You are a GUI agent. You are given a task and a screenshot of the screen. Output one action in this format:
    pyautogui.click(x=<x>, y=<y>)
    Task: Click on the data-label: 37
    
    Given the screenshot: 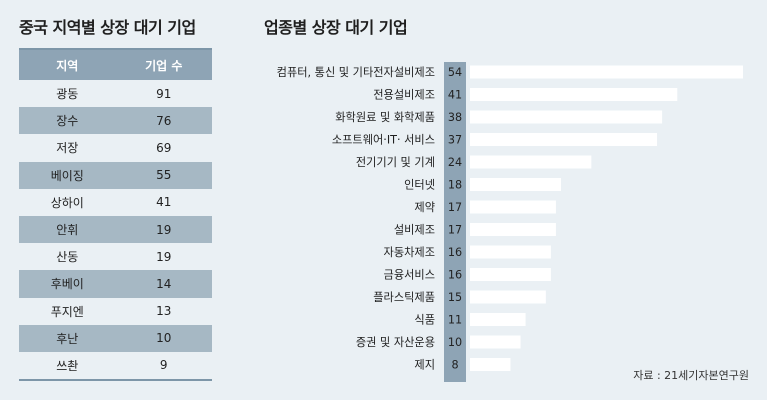 What is the action you would take?
    pyautogui.click(x=455, y=140)
    